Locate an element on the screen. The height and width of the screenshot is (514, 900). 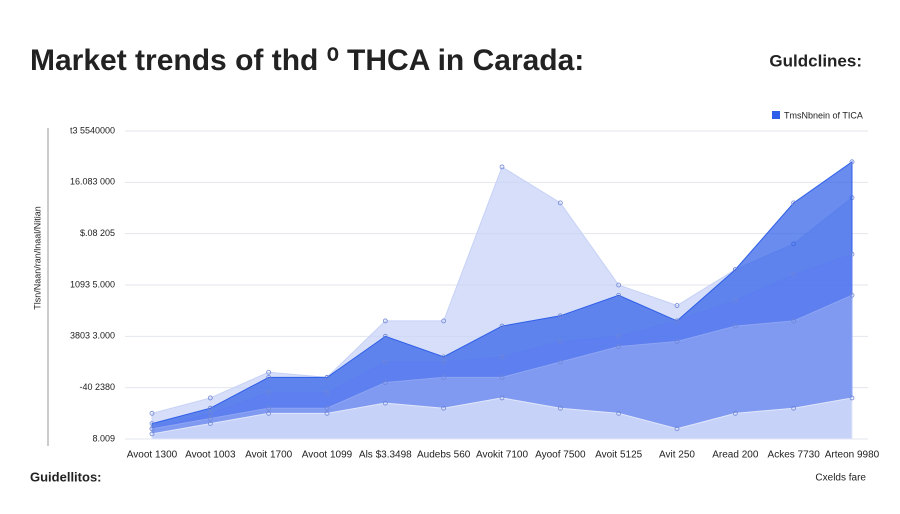
x-tick-label: Aread 200 is located at coordinates (735, 455).